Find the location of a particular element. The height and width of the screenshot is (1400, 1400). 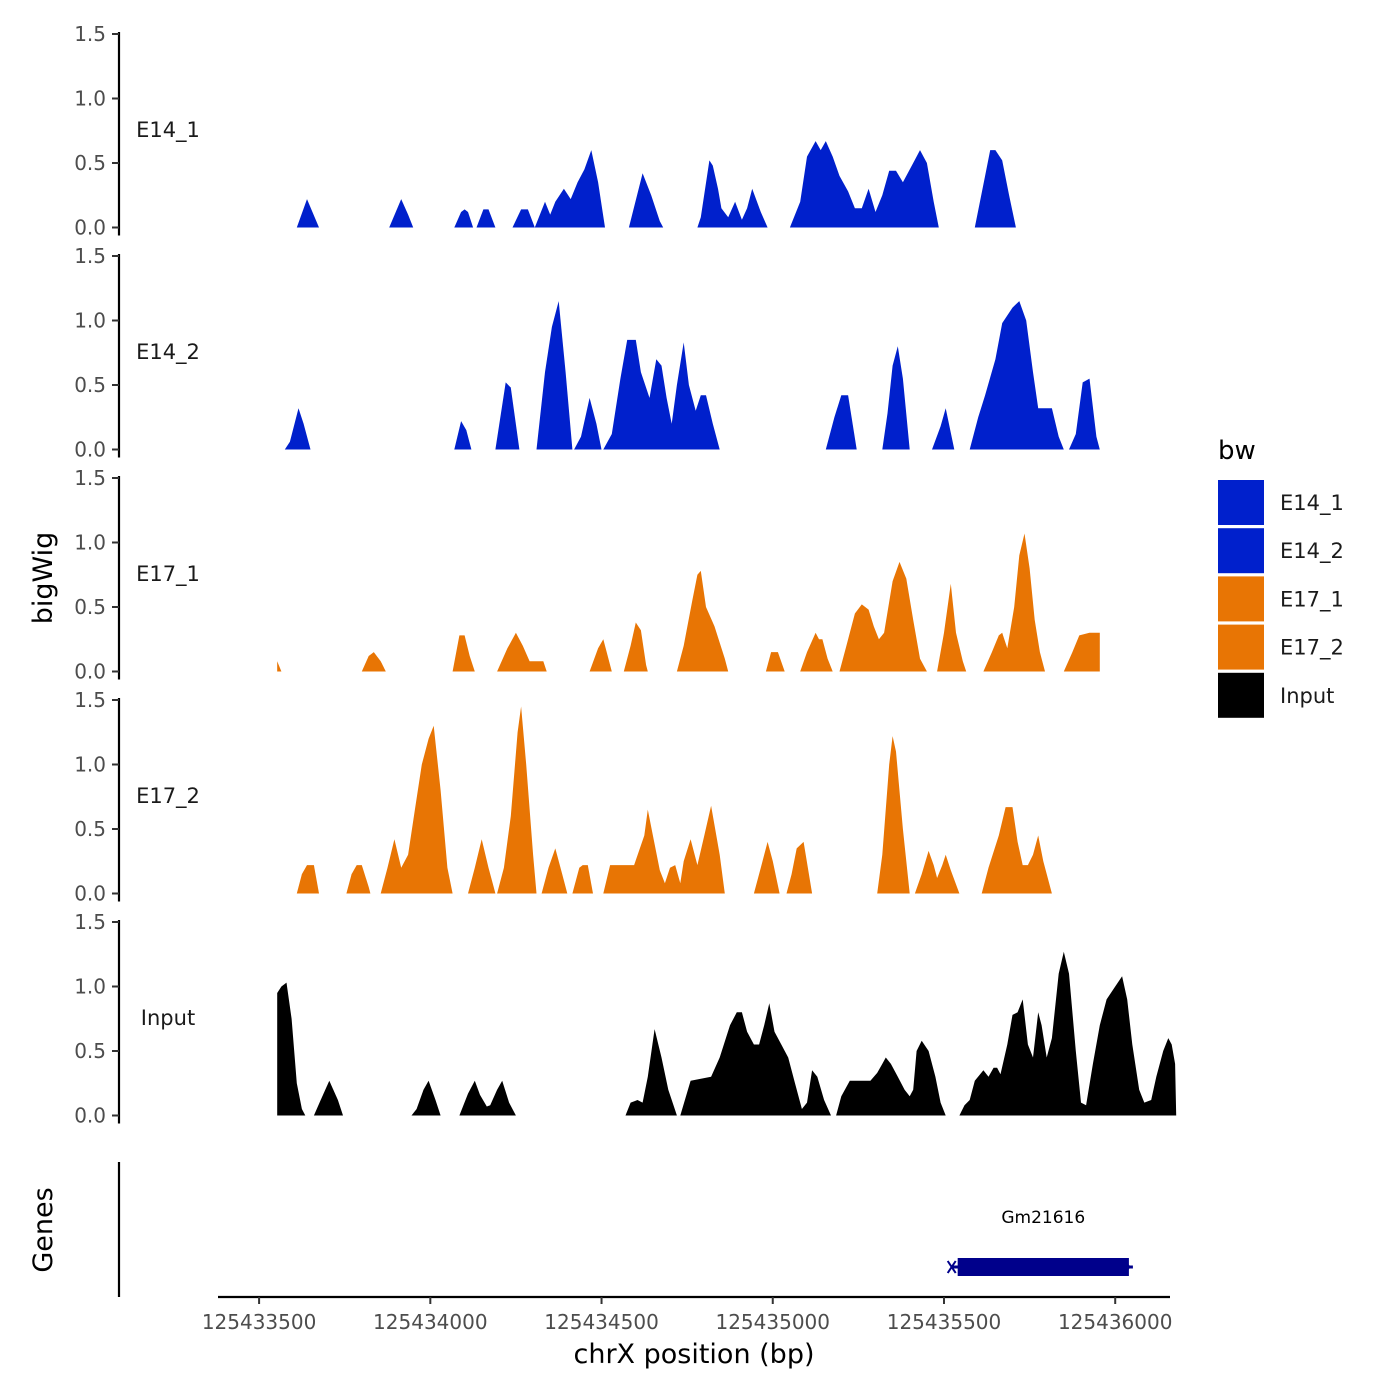

legend-item-e14-1: E14_1 is located at coordinates (1281, 502).